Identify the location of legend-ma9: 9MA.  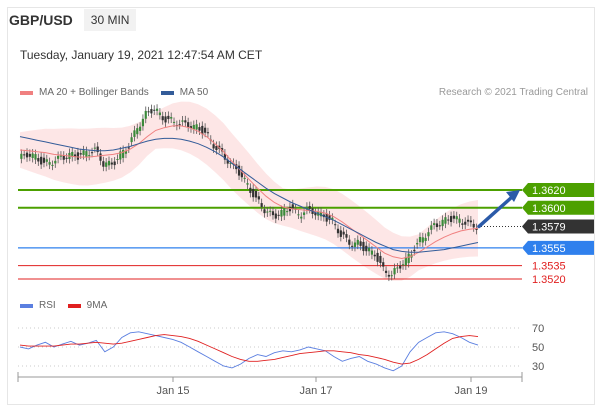
(87, 305).